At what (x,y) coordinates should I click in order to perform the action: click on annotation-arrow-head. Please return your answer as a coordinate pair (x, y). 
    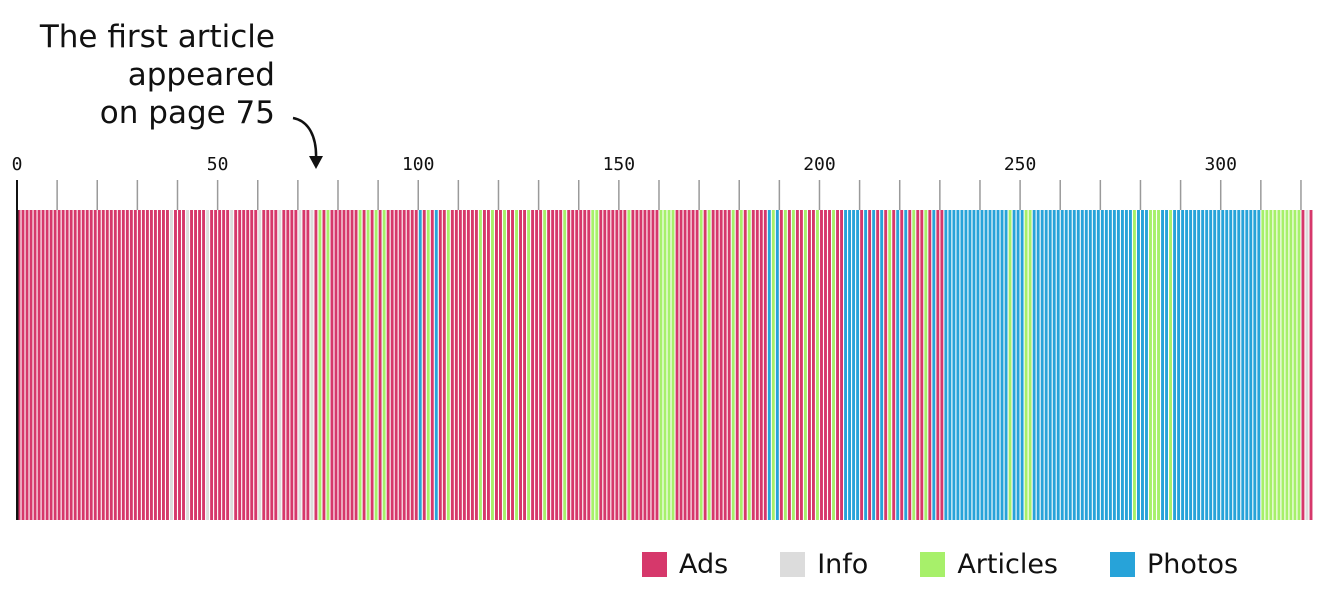
    Looking at the image, I should click on (316, 162).